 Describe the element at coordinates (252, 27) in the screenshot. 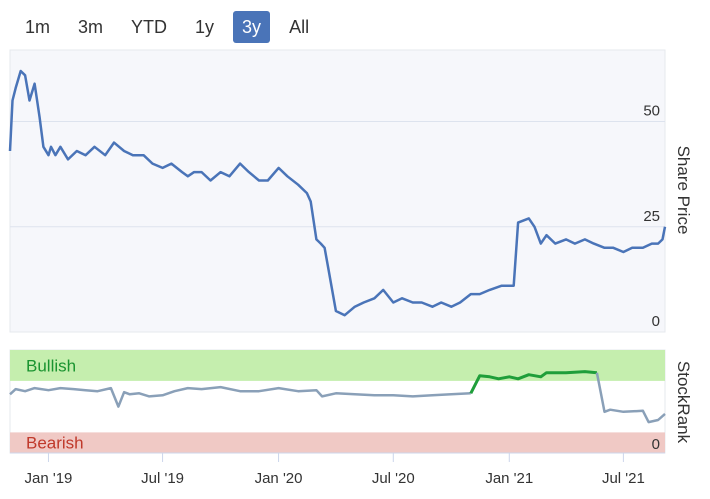

I see `range-tab-3y: 3y` at that location.